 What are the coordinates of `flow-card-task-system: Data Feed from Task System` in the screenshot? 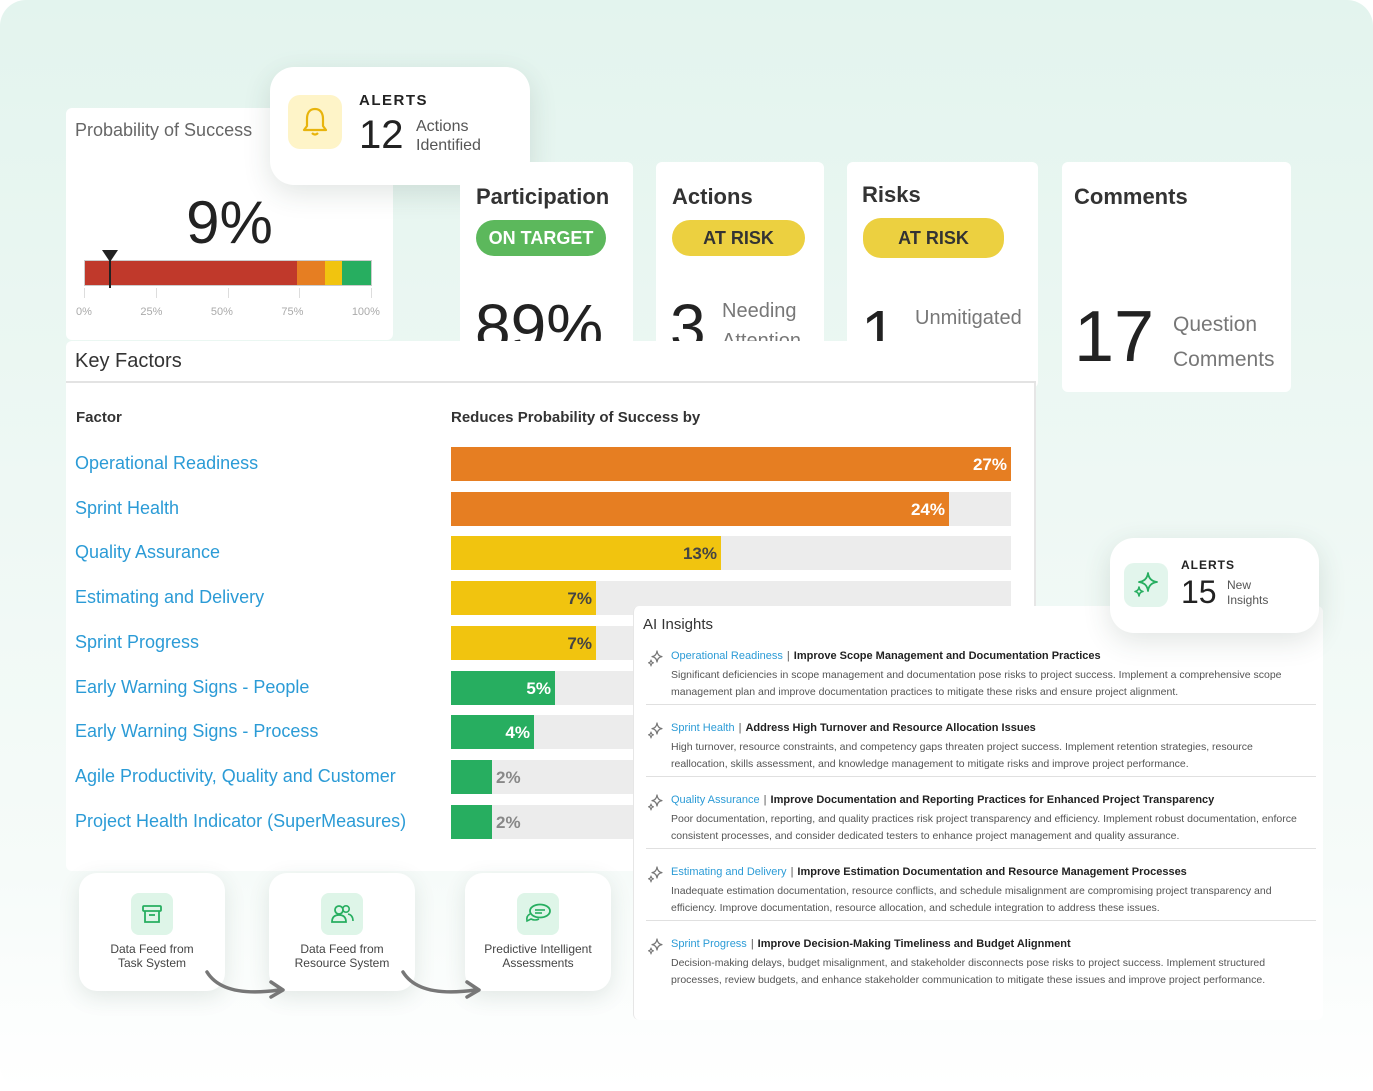 It's located at (152, 932).